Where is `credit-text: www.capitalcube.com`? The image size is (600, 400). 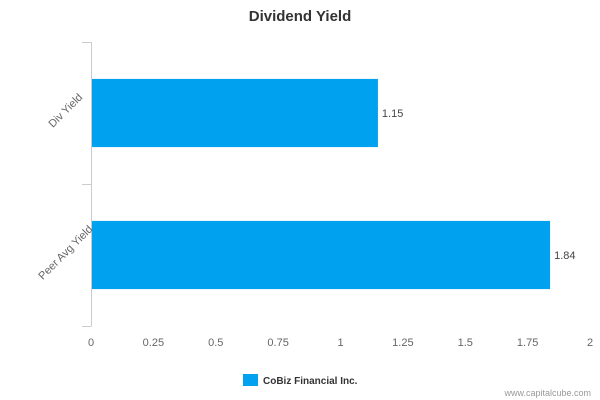 credit-text: www.capitalcube.com is located at coordinates (547, 393).